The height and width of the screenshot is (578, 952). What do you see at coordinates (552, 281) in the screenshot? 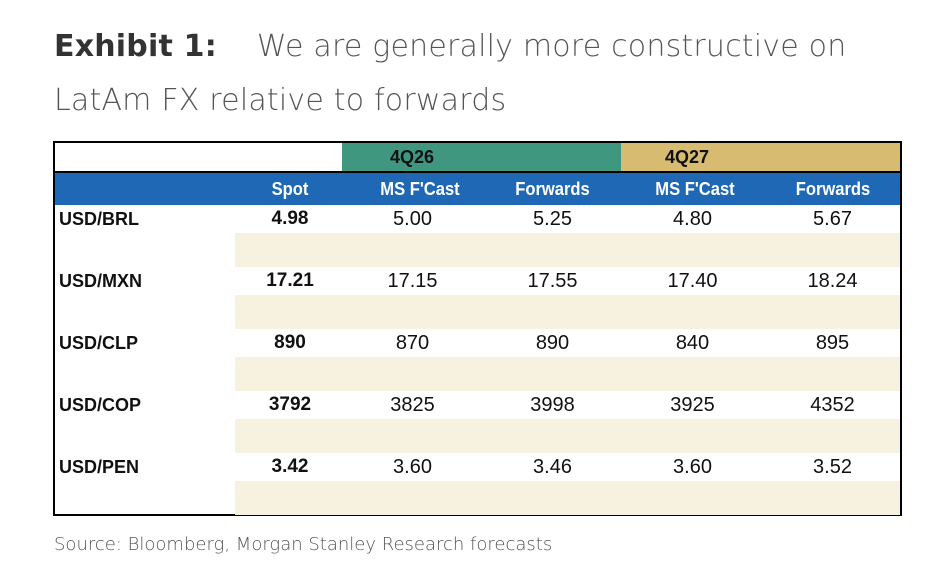
I see `4q26-forwards-cell: 17.55` at bounding box center [552, 281].